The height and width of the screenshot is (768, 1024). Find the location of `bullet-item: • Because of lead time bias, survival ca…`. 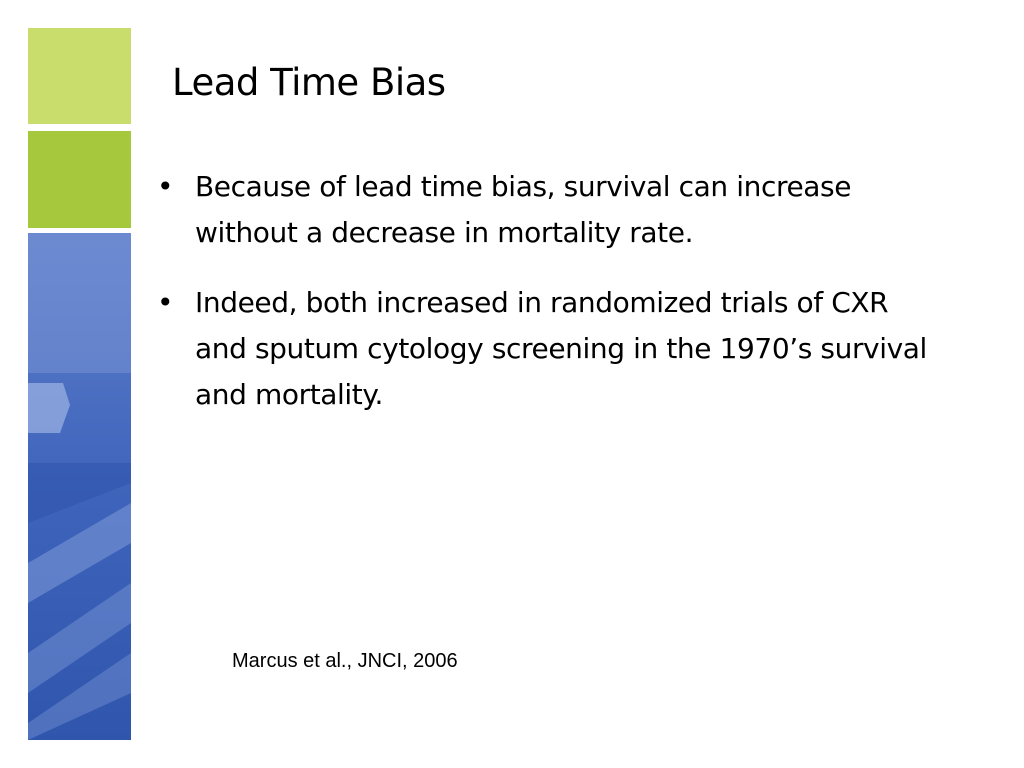

bullet-item: • Because of lead time bias, survival ca… is located at coordinates (555, 210).